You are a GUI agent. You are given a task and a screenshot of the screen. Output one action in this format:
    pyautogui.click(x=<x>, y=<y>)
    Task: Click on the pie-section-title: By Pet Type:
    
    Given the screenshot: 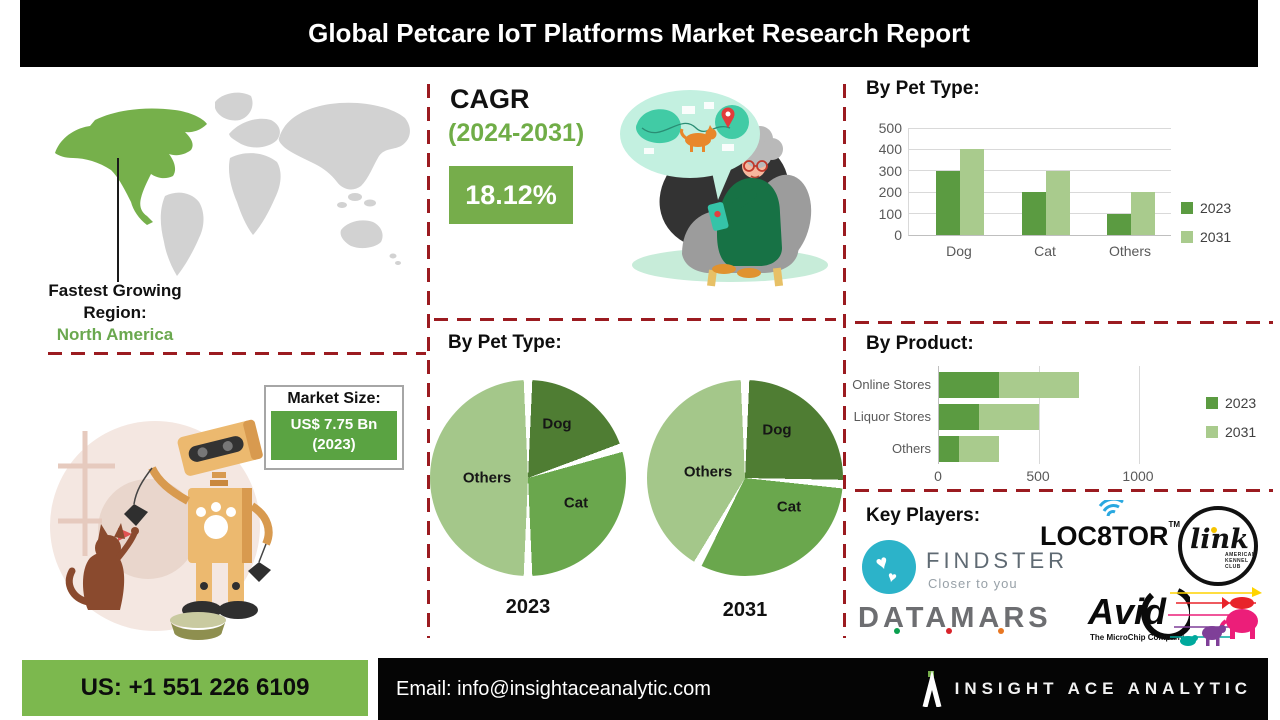 What is the action you would take?
    pyautogui.click(x=505, y=342)
    